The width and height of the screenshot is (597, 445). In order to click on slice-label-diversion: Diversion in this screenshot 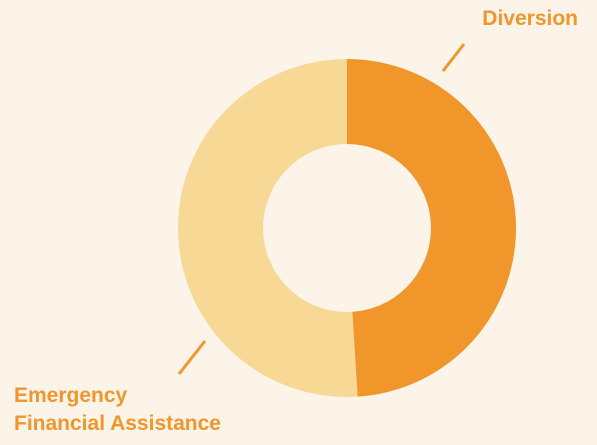, I will do `click(530, 19)`.